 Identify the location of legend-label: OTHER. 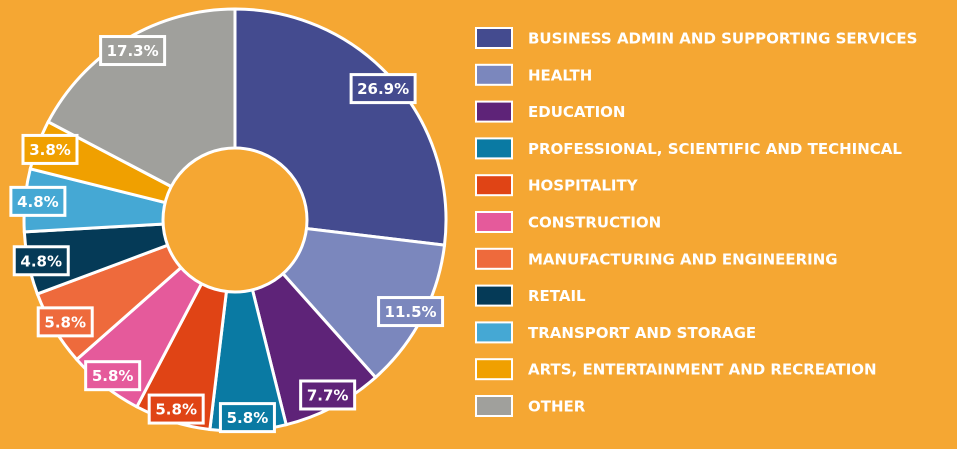
(557, 407).